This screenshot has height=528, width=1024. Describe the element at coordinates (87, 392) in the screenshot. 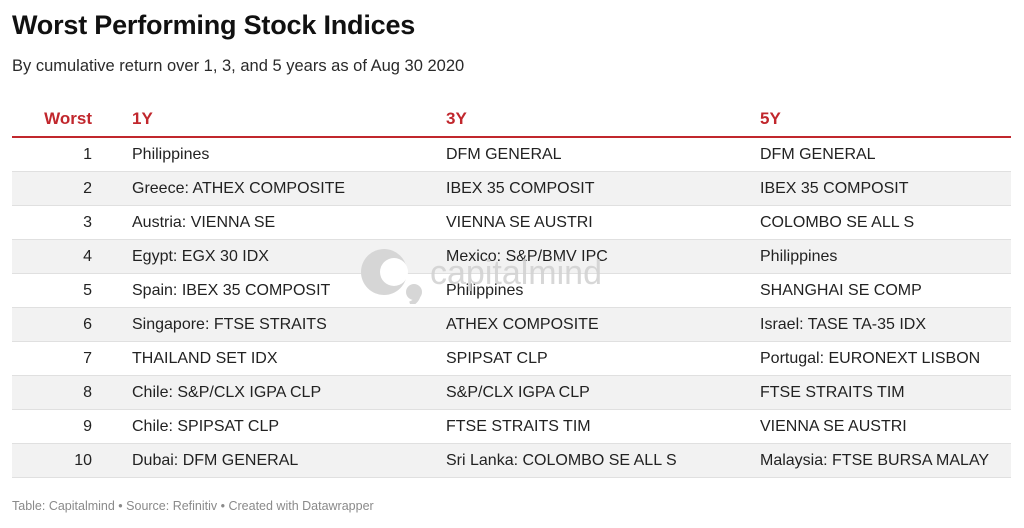

I see `cell-rank: 8` at that location.